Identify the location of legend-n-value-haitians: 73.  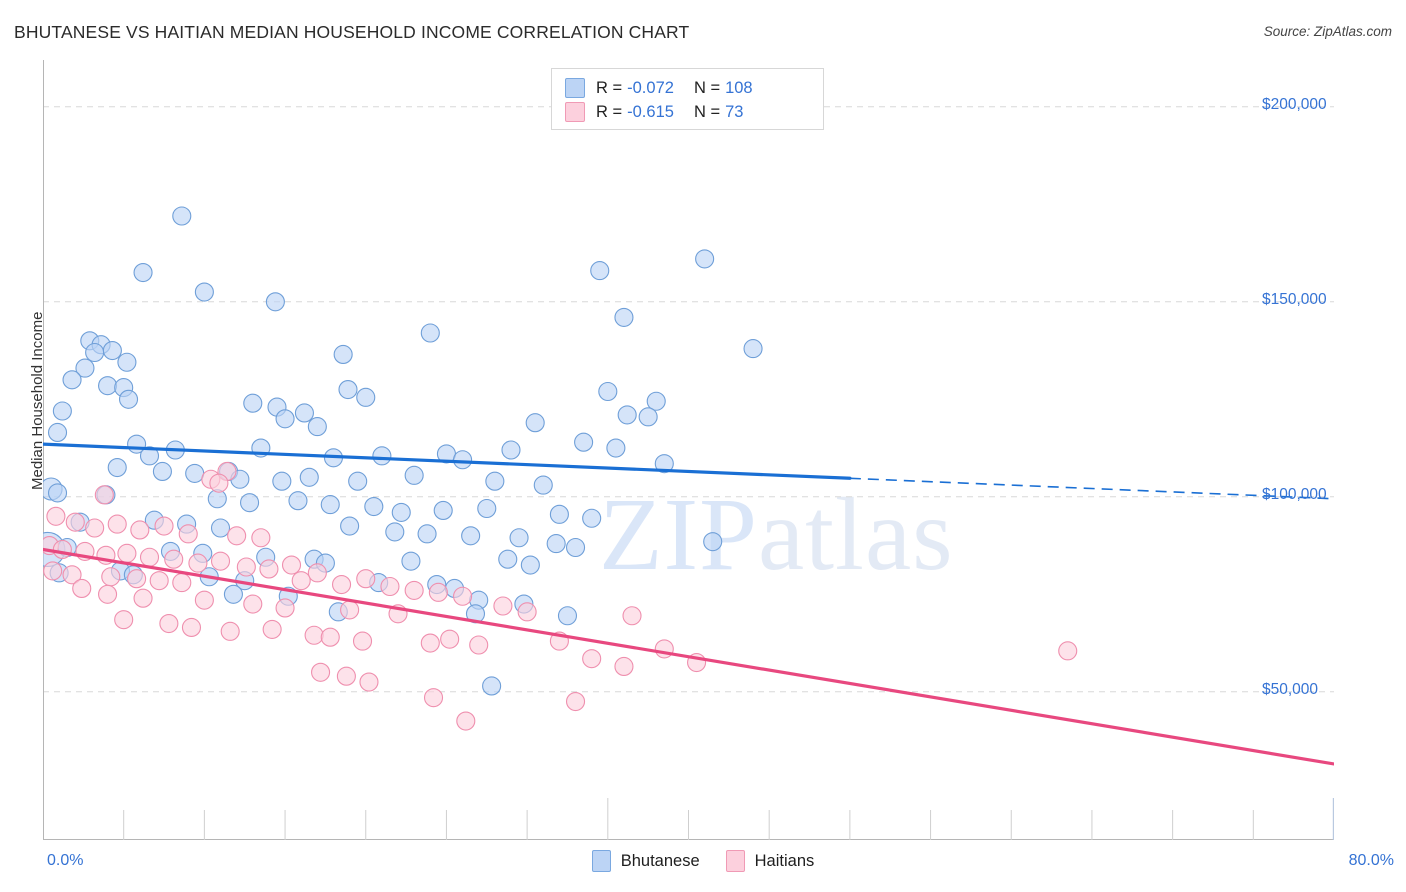
(734, 111).